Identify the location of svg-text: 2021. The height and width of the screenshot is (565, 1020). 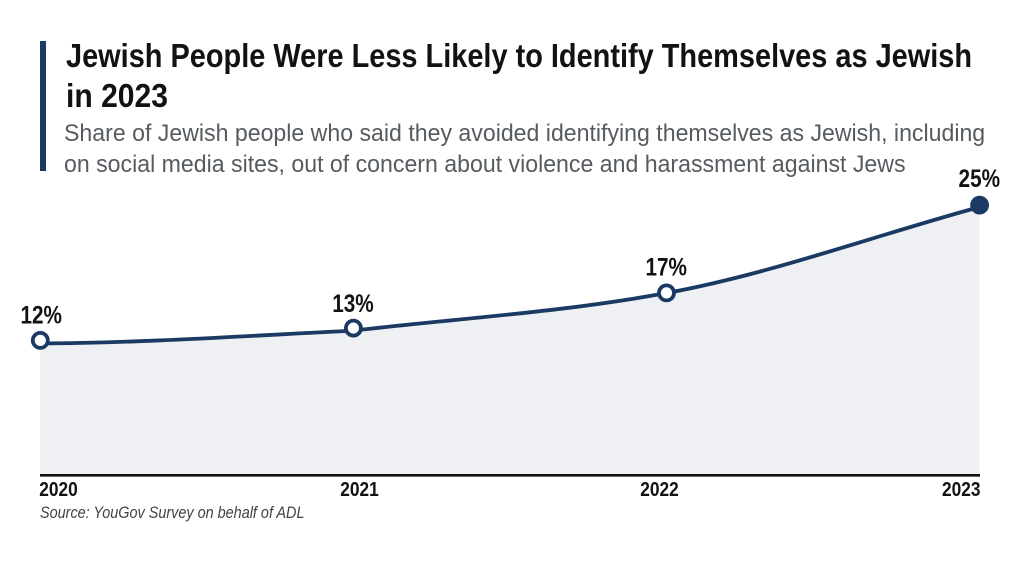
(359, 489).